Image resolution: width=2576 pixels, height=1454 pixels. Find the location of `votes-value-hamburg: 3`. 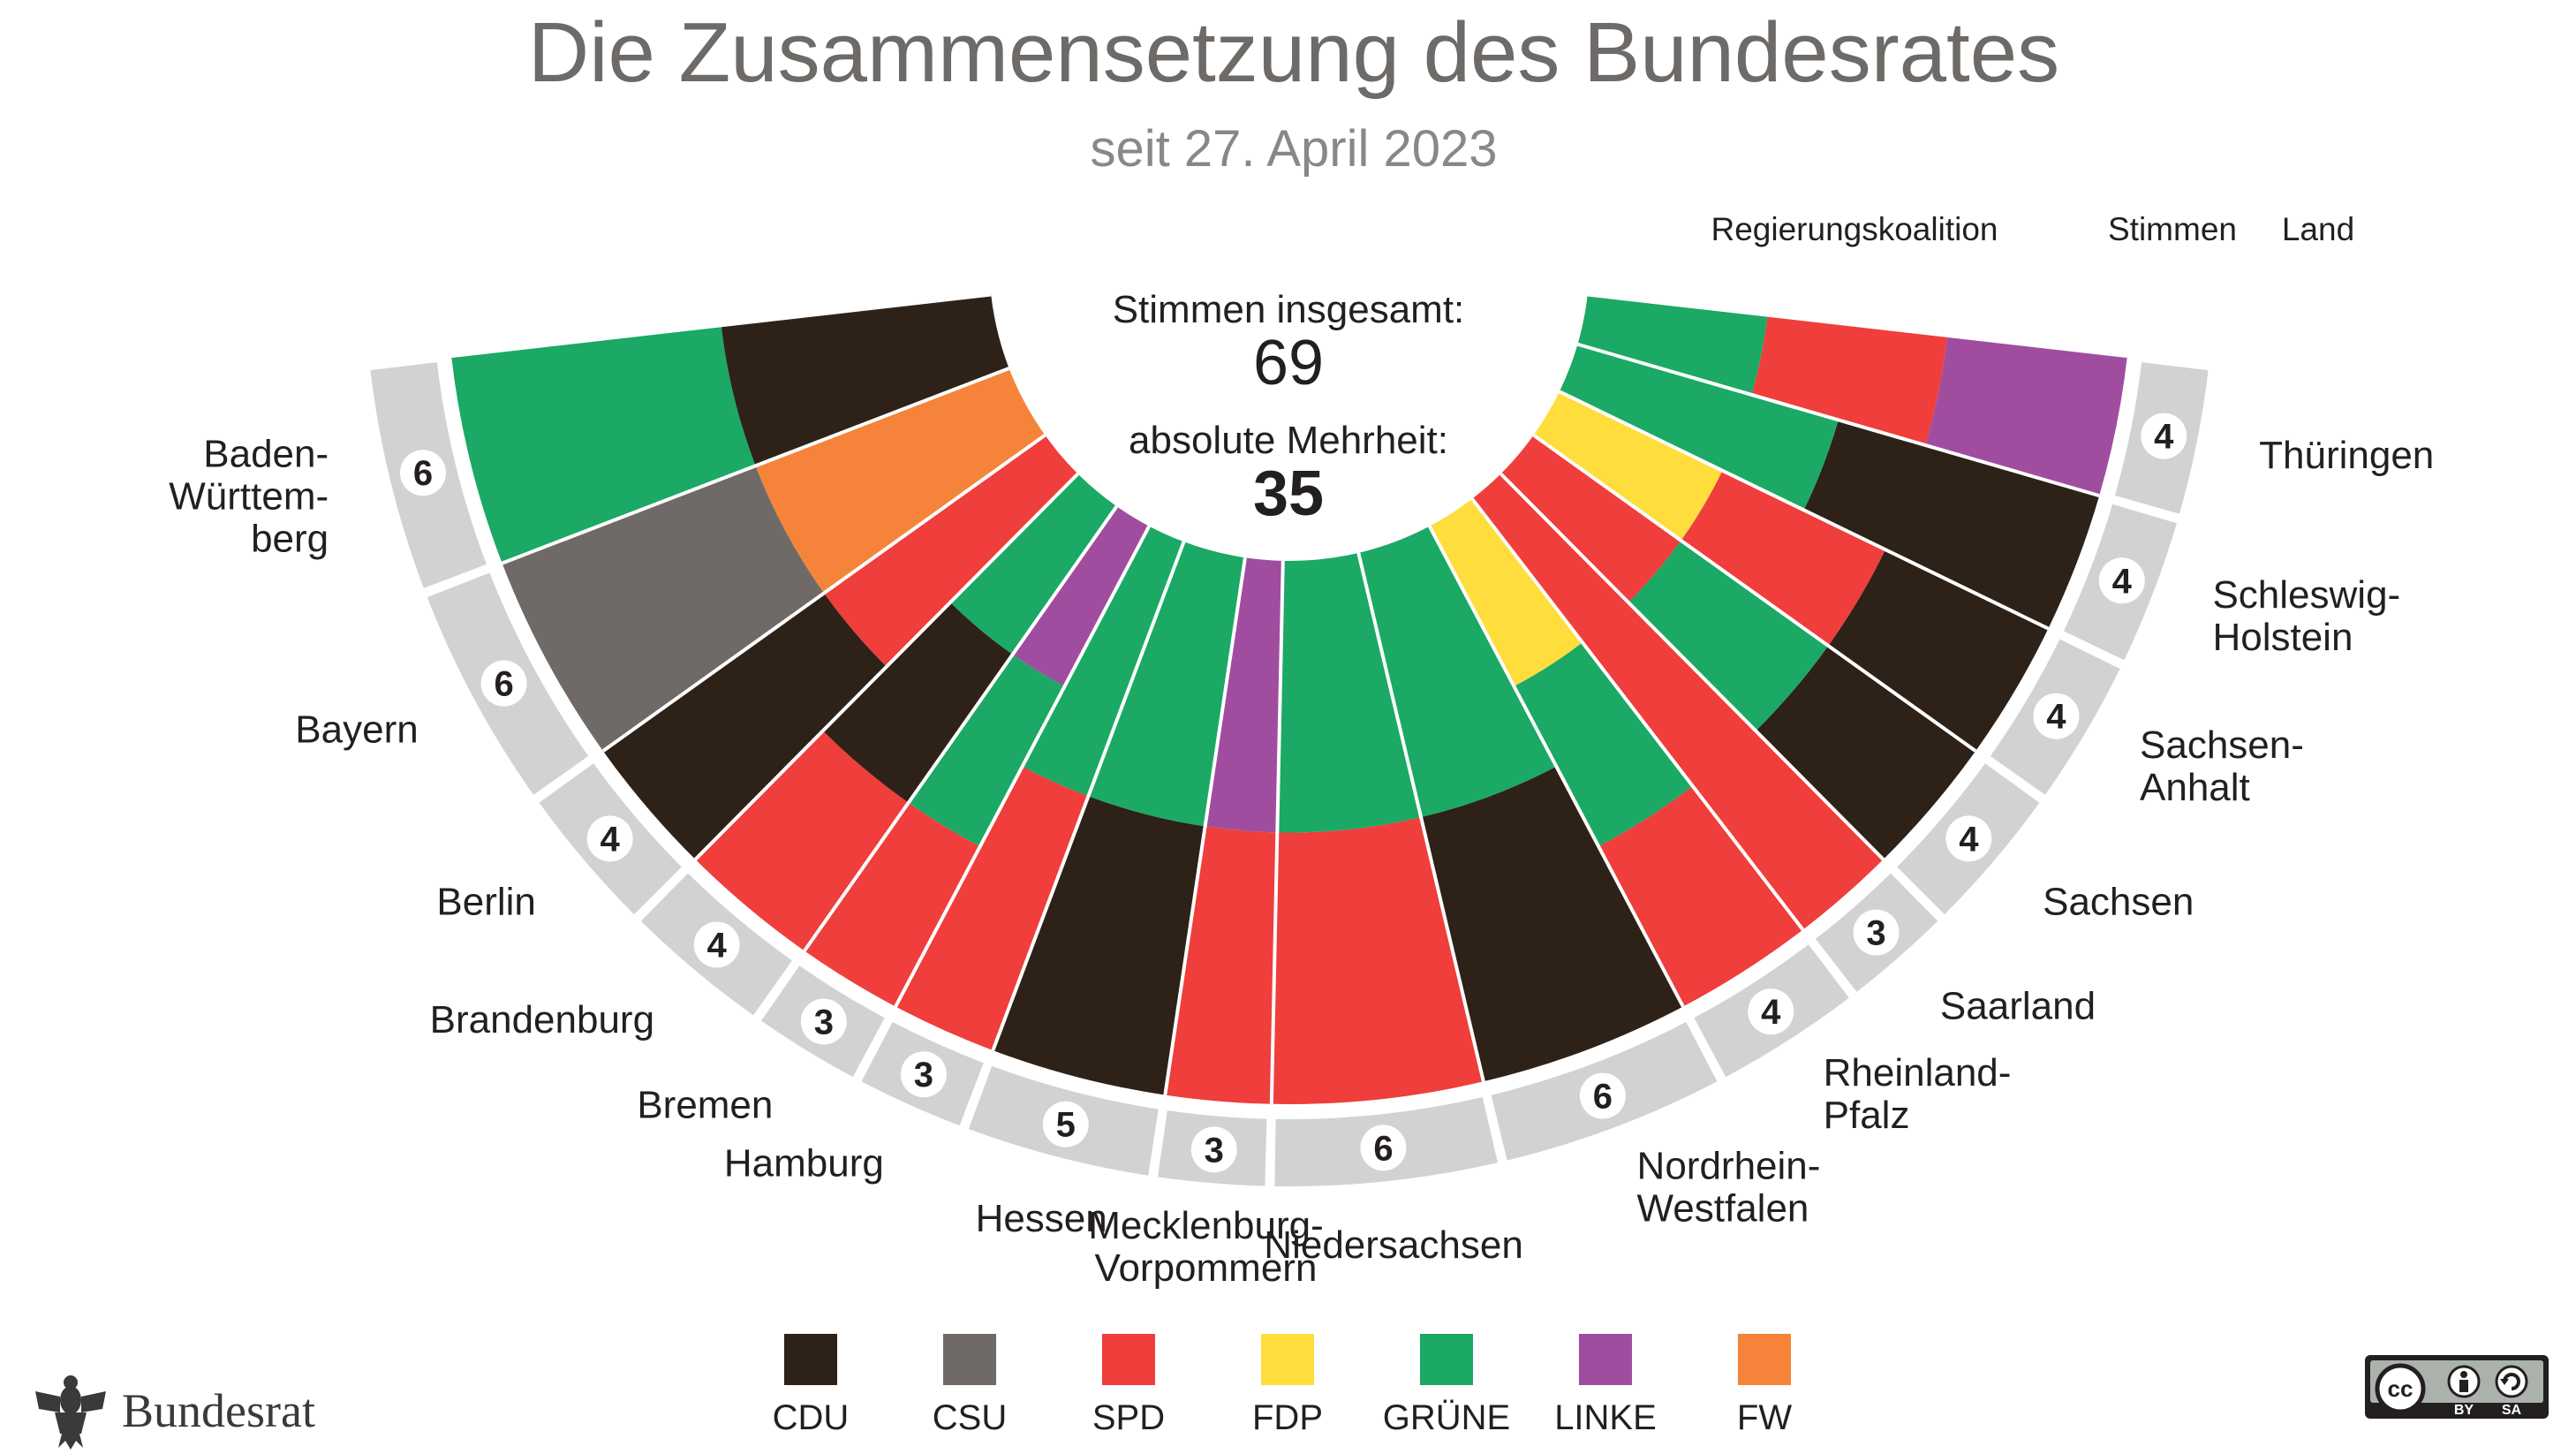

votes-value-hamburg: 3 is located at coordinates (923, 1075).